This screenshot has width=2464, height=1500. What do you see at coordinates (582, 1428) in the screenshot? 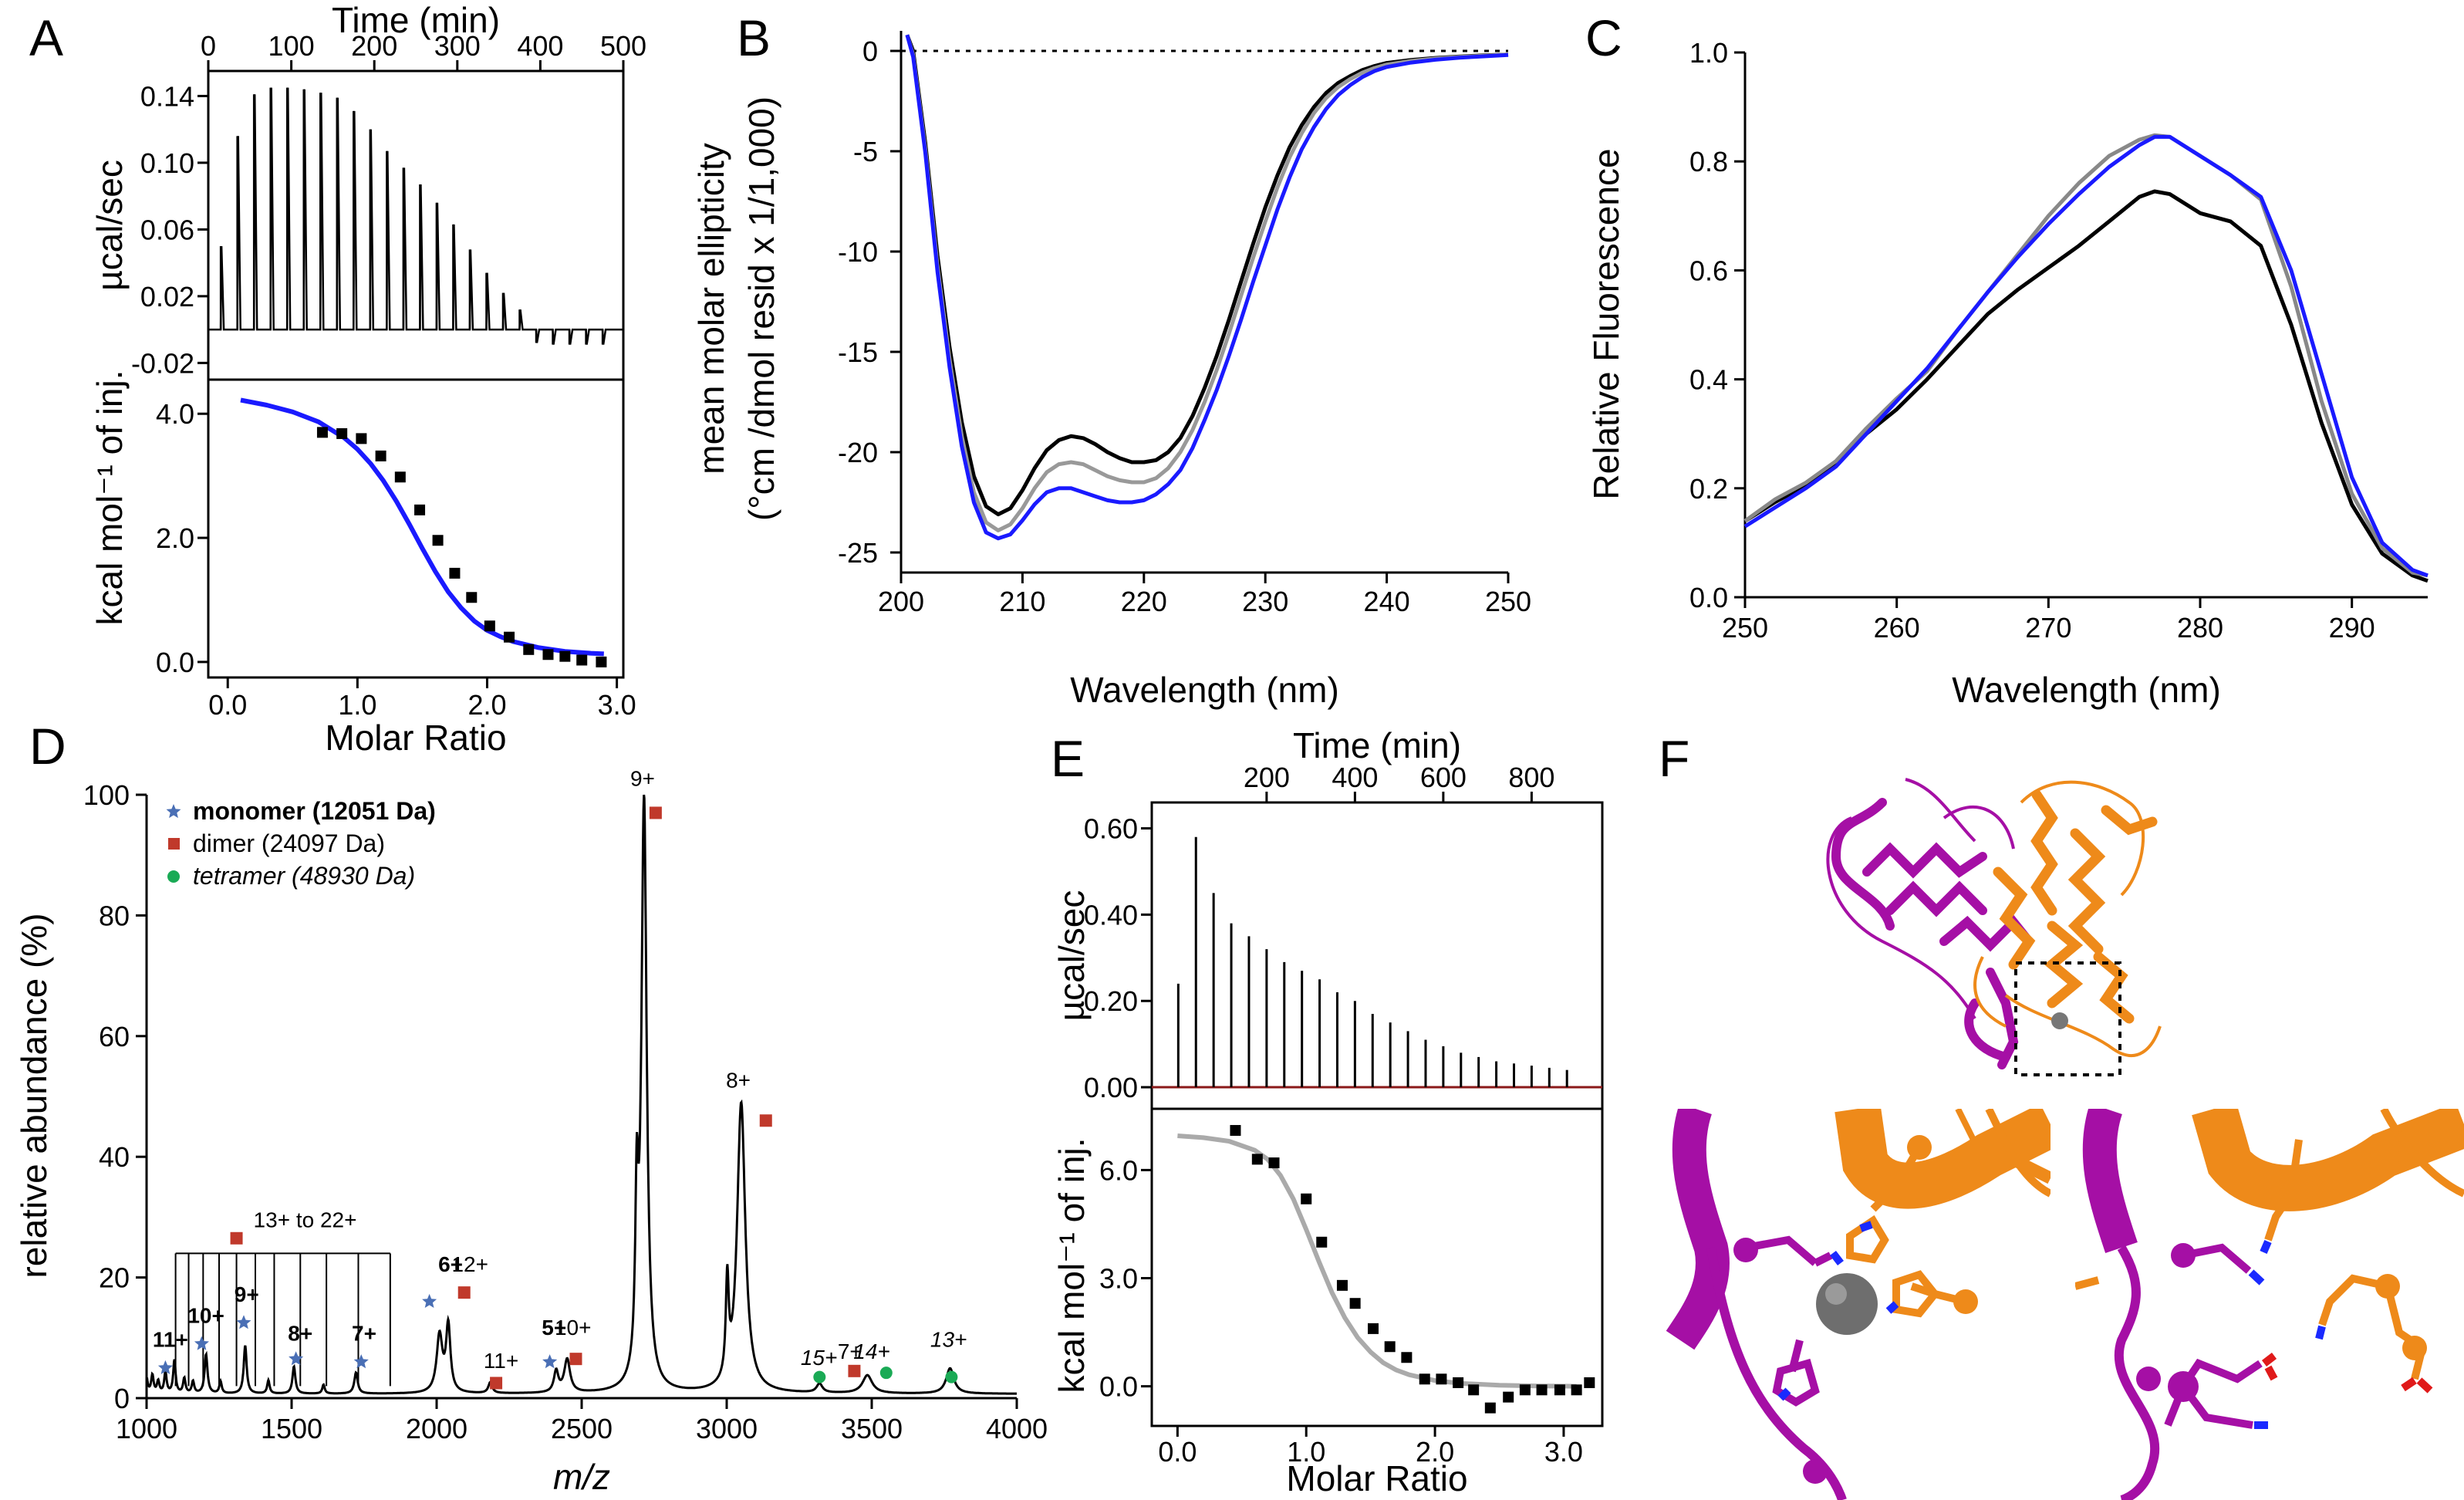
I see `mz-axis-tick-label: 2500` at bounding box center [582, 1428].